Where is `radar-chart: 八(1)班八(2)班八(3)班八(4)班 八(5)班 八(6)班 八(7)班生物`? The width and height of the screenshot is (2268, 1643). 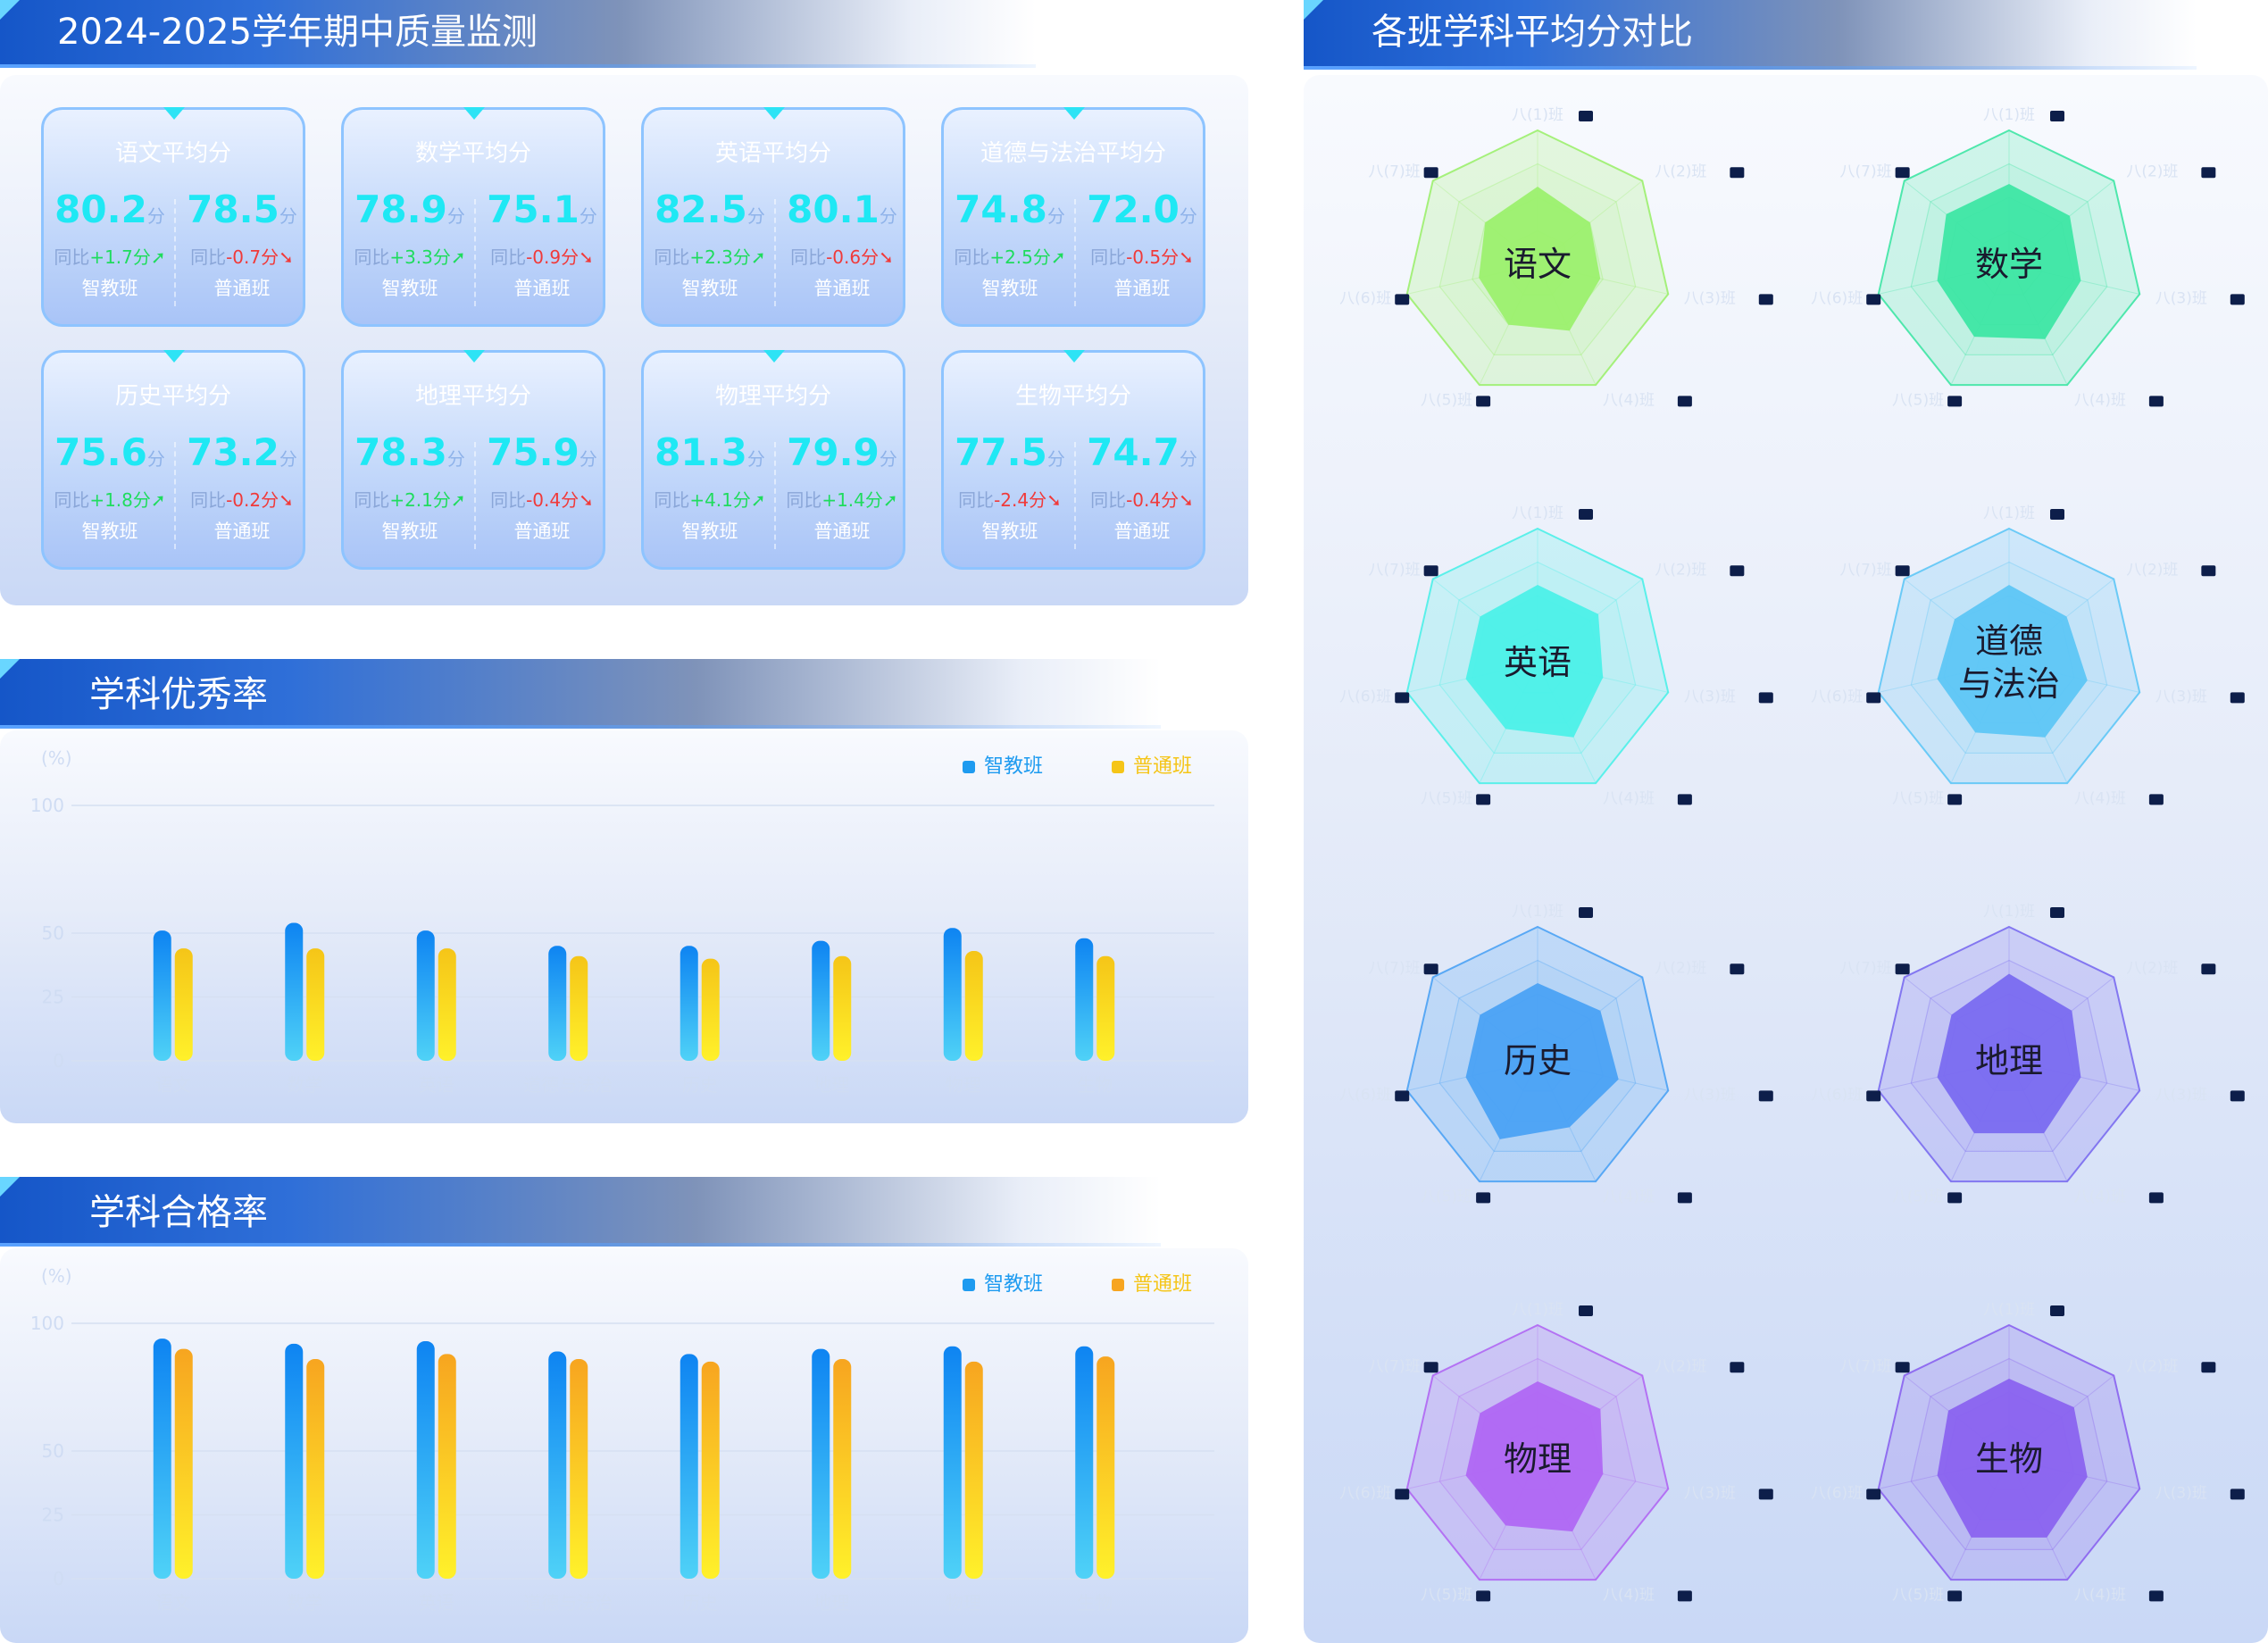 radar-chart: 八(1)班八(2)班八(3)班八(4)班 八(5)班 八(6)班 八(7)班生物 is located at coordinates (2028, 1453).